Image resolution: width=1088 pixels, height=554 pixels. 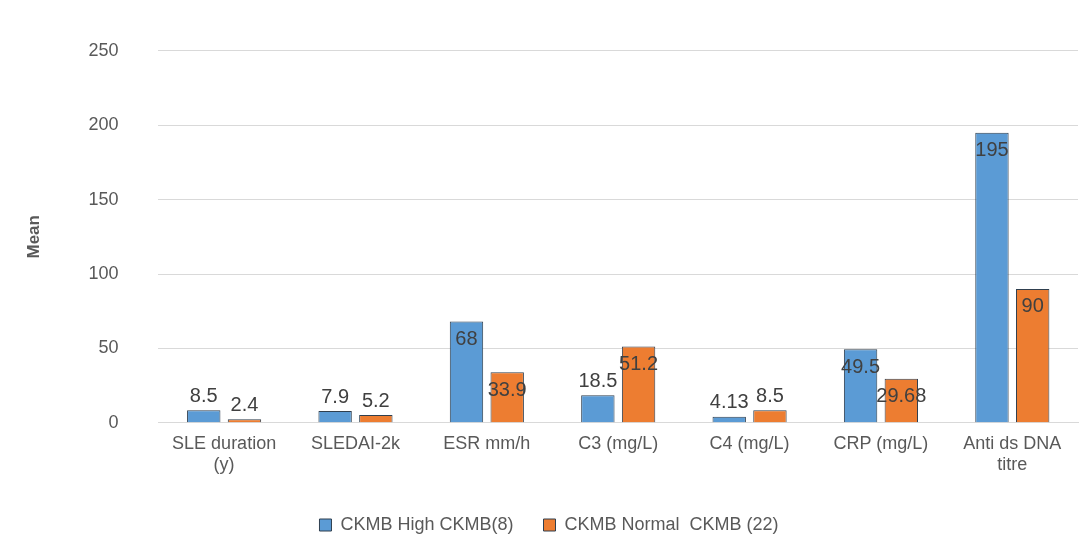 What do you see at coordinates (113, 421) in the screenshot?
I see `y-tick-label: 0` at bounding box center [113, 421].